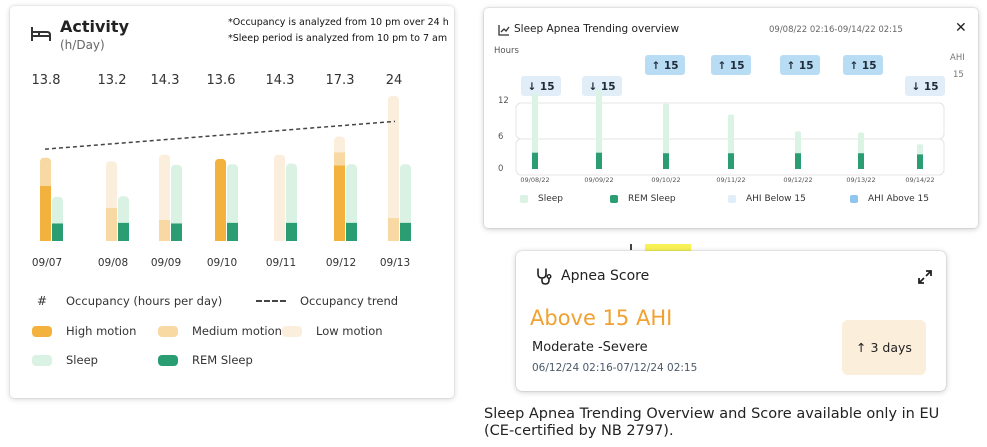 The height and width of the screenshot is (447, 987). I want to click on legend-rem-swatch, so click(168, 360).